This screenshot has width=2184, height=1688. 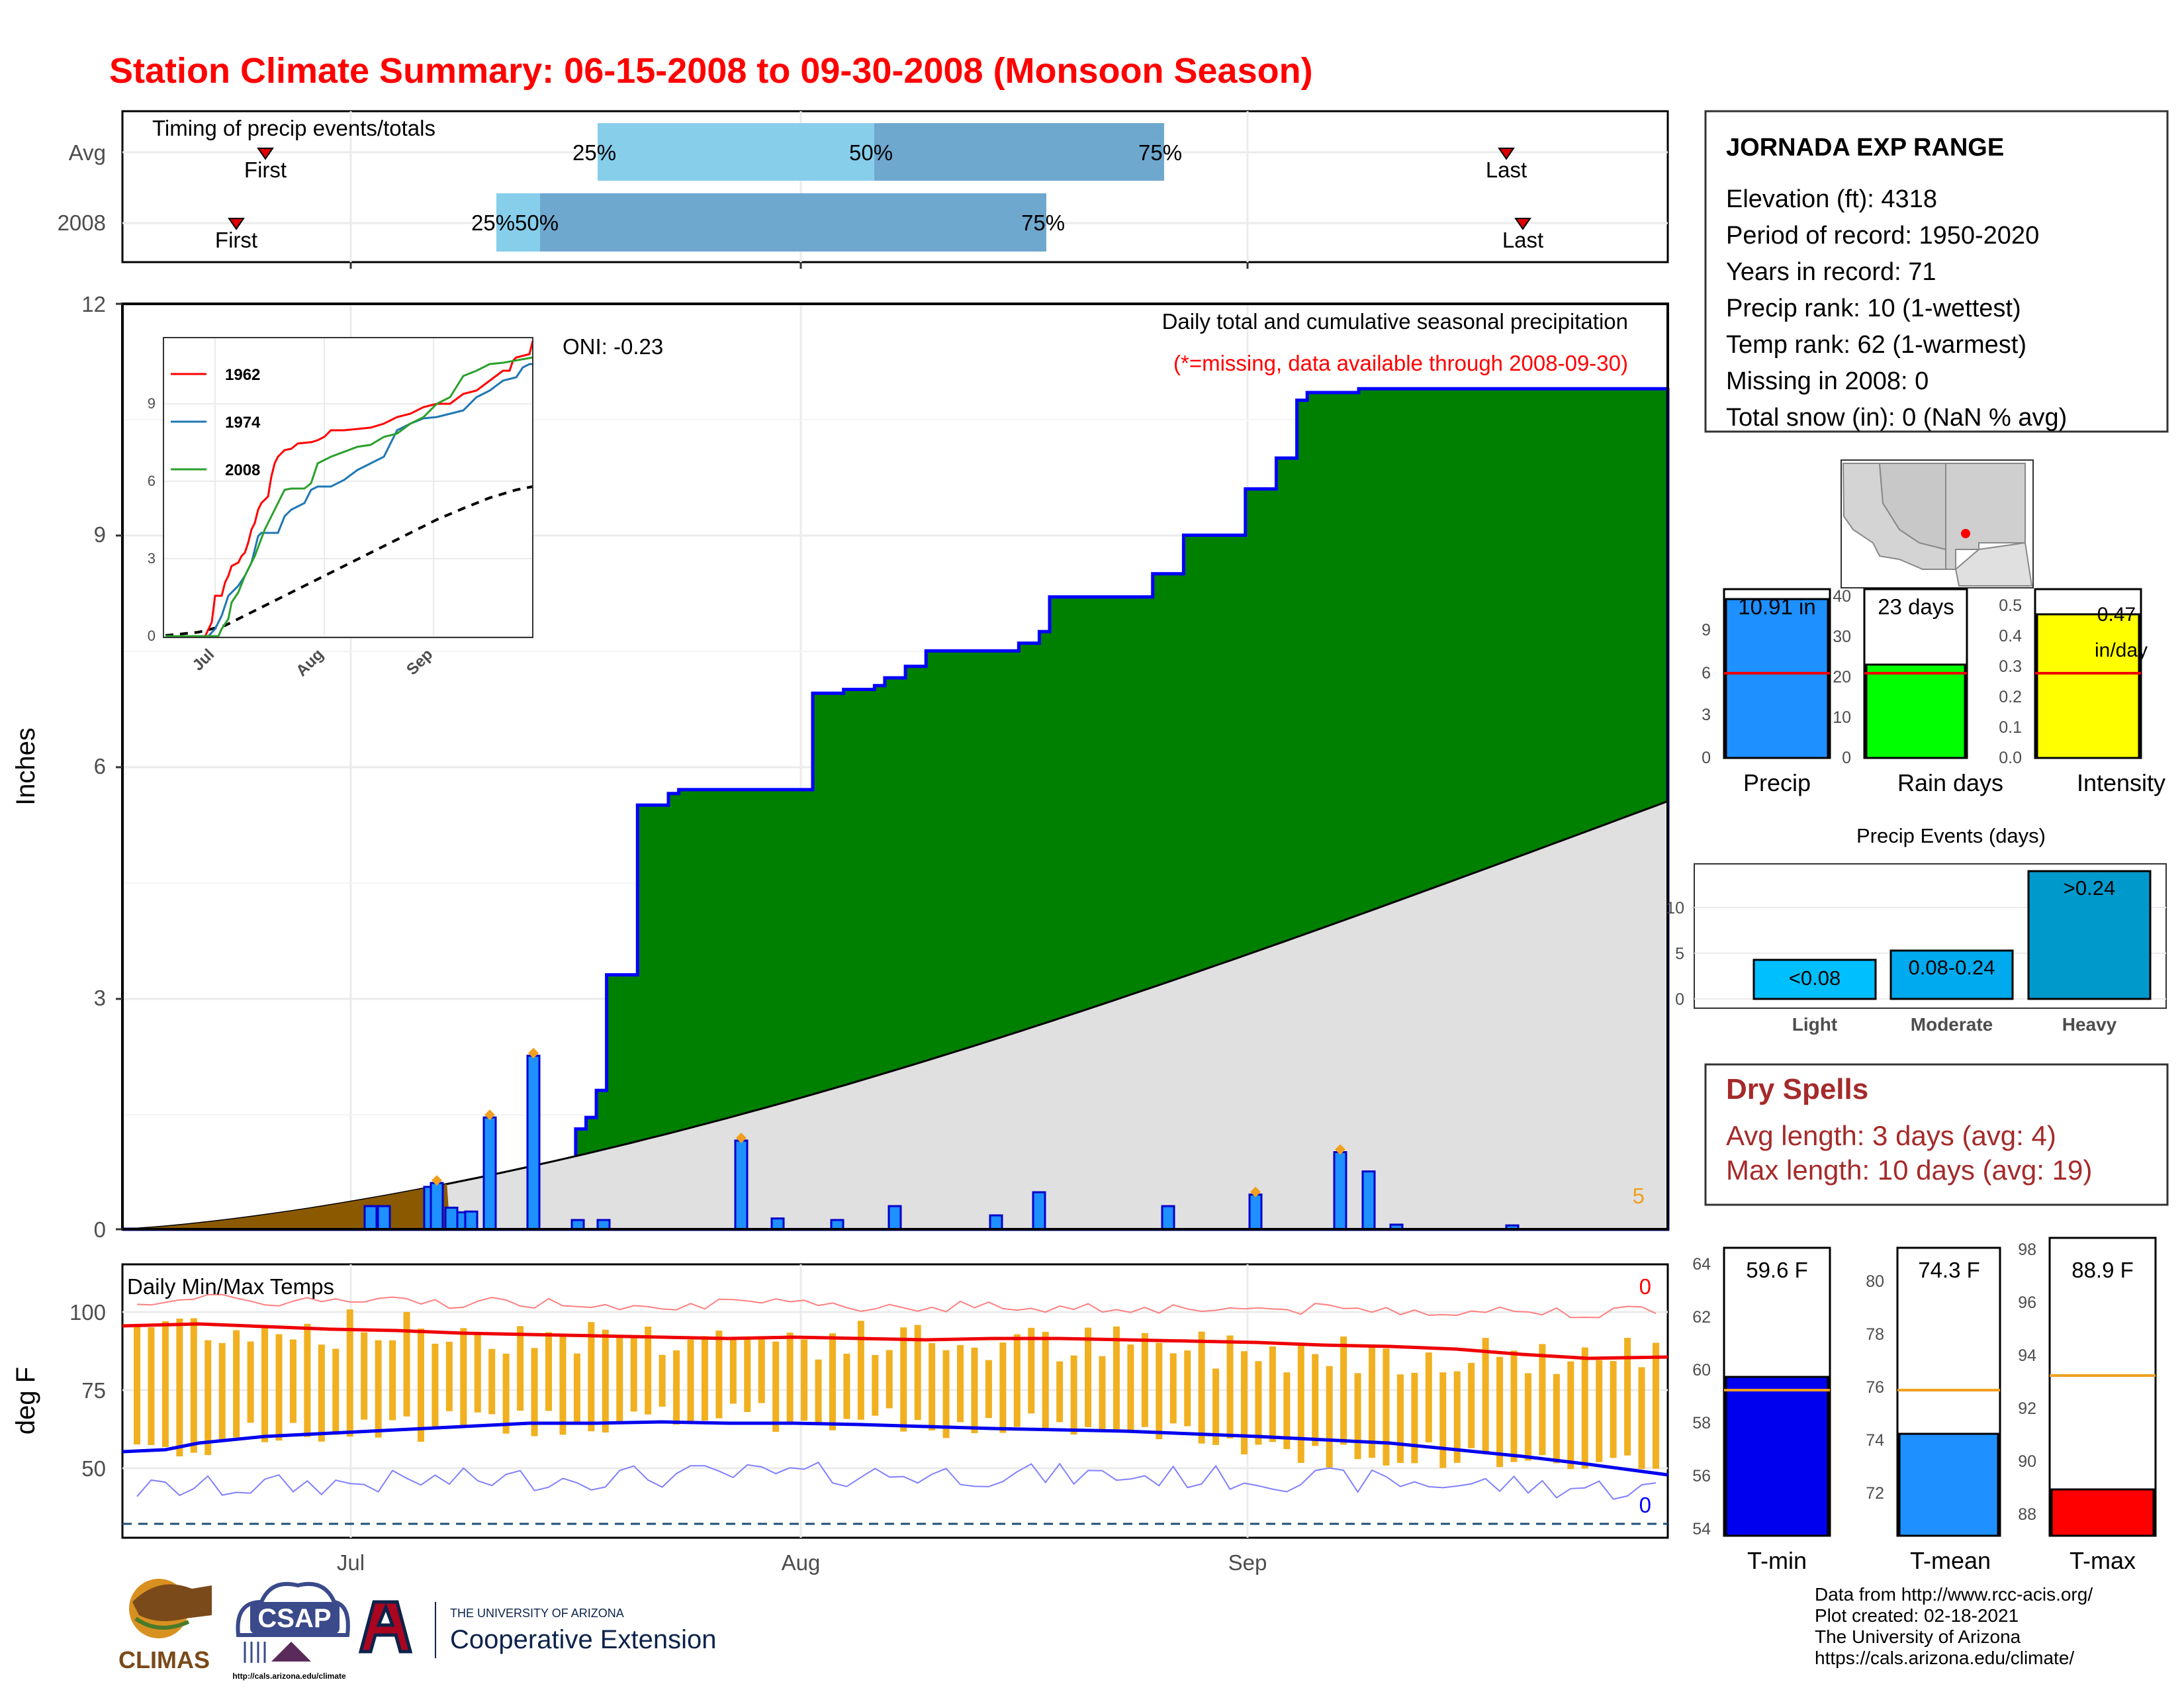 I want to click on station-line-0: Elevation (ft): 4318, so click(x=1831, y=199).